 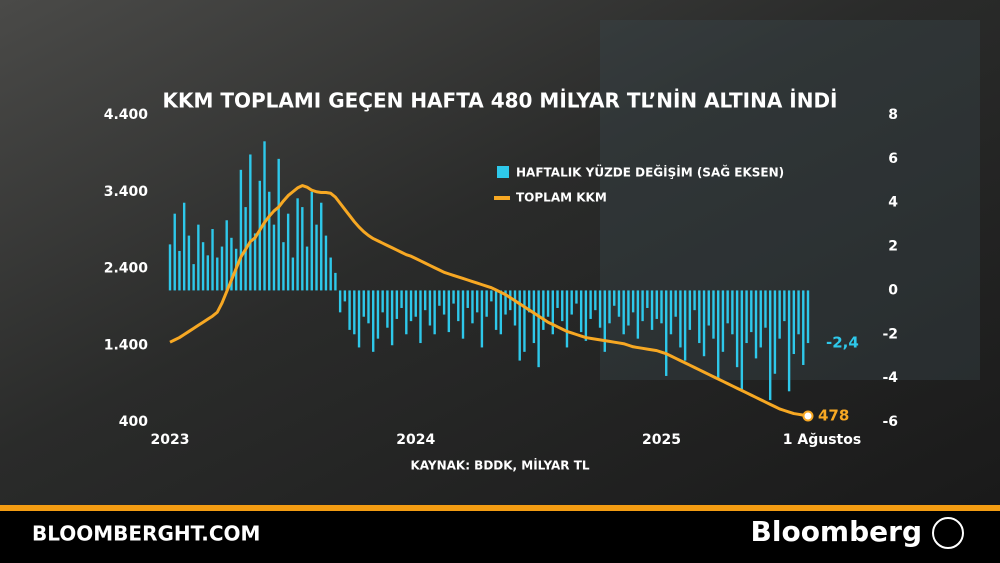 What do you see at coordinates (893, 247) in the screenshot?
I see `y2-tick-label: 2` at bounding box center [893, 247].